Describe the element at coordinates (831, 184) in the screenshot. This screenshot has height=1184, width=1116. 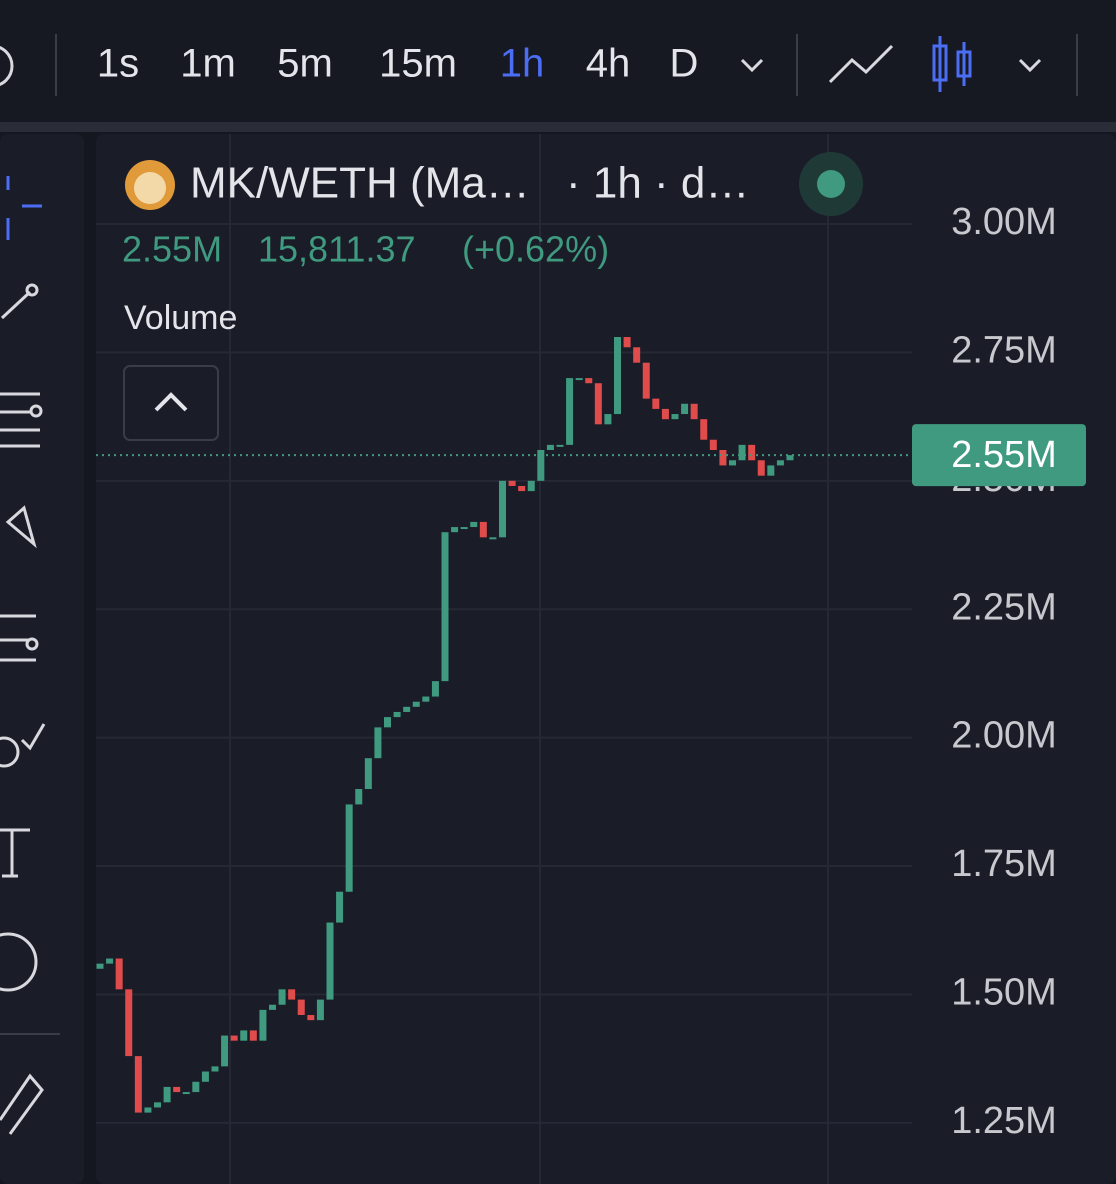
I see `status-dot` at that location.